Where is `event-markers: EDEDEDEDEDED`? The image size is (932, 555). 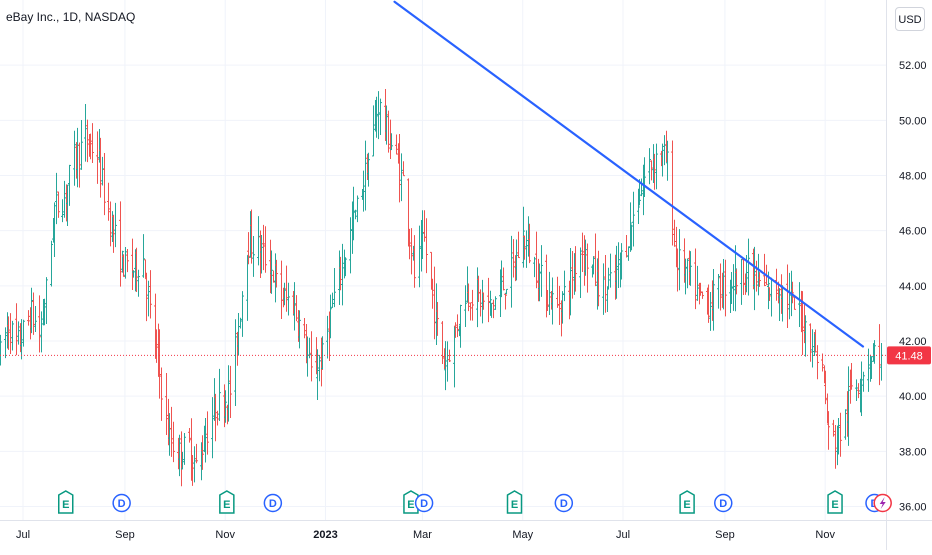 event-markers: EDEDEDEDEDED is located at coordinates (475, 502).